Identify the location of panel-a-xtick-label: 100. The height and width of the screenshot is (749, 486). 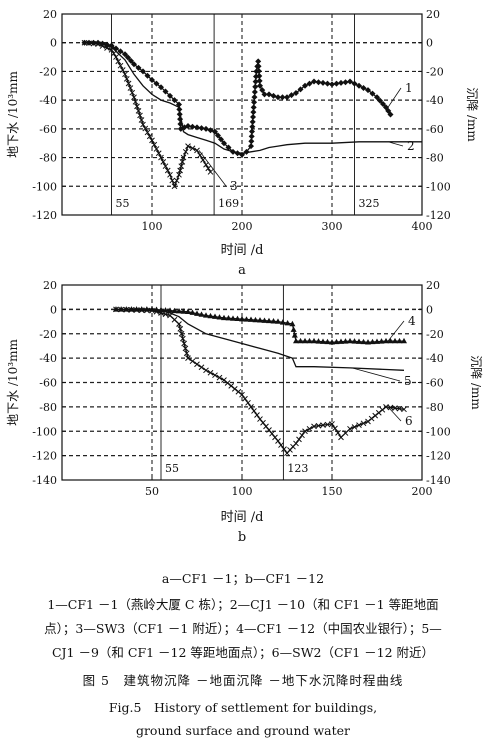
(152, 226).